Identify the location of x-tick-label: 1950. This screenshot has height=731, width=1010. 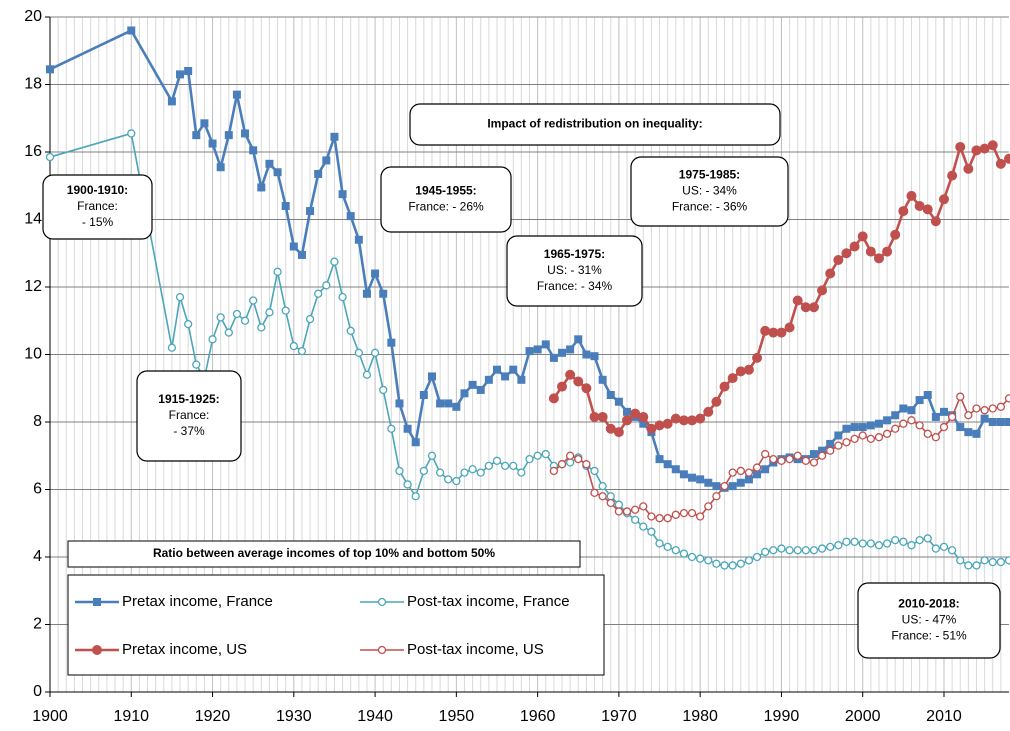
(457, 716).